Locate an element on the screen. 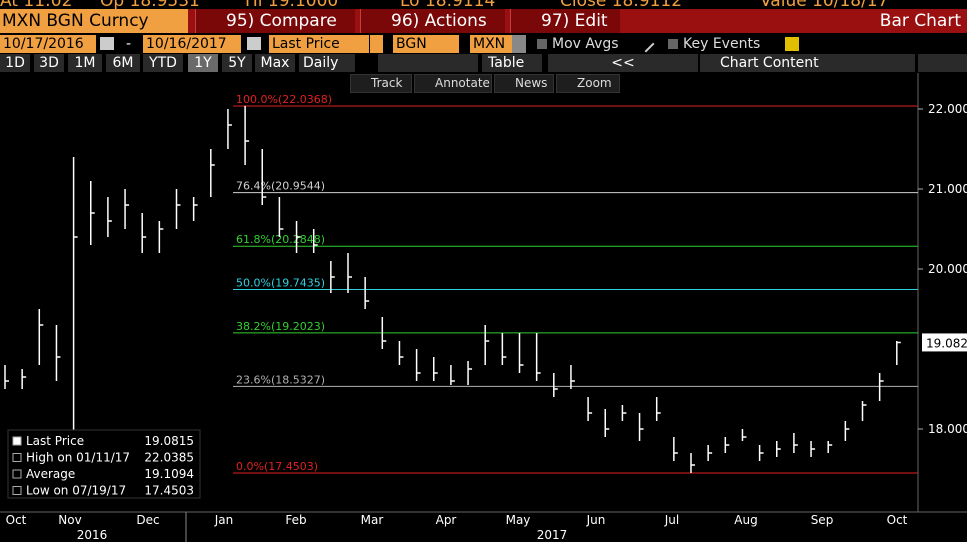 Image resolution: width=967 pixels, height=542 pixels. chart-type-buttons is located at coordinates (428, 63).